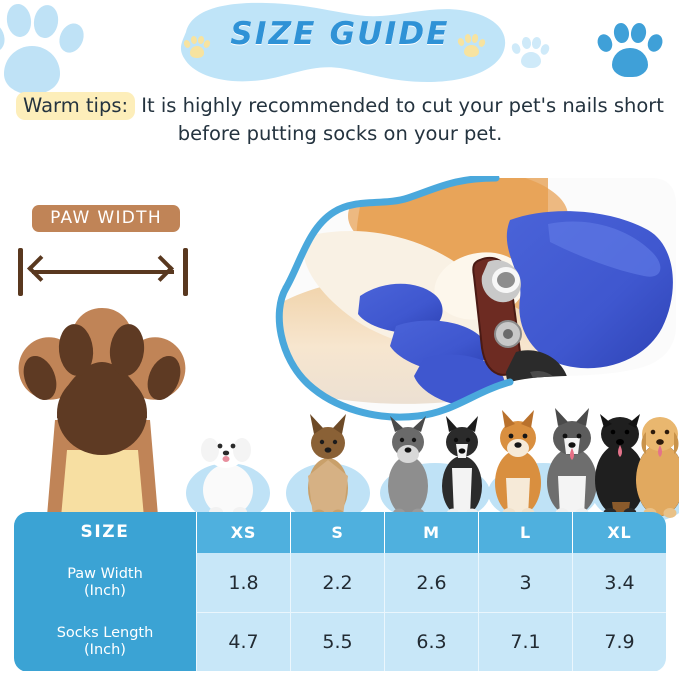 The height and width of the screenshot is (684, 679). Describe the element at coordinates (105, 532) in the screenshot. I see `table-header-size-label: SIZE` at that location.